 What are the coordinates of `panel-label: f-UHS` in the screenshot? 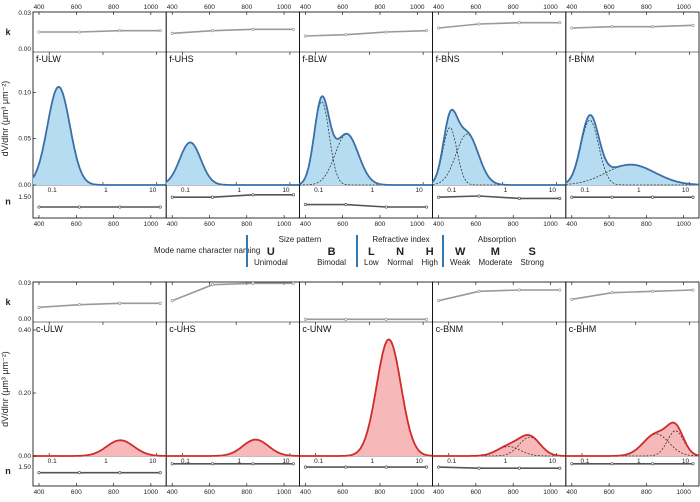 It's located at (181, 59).